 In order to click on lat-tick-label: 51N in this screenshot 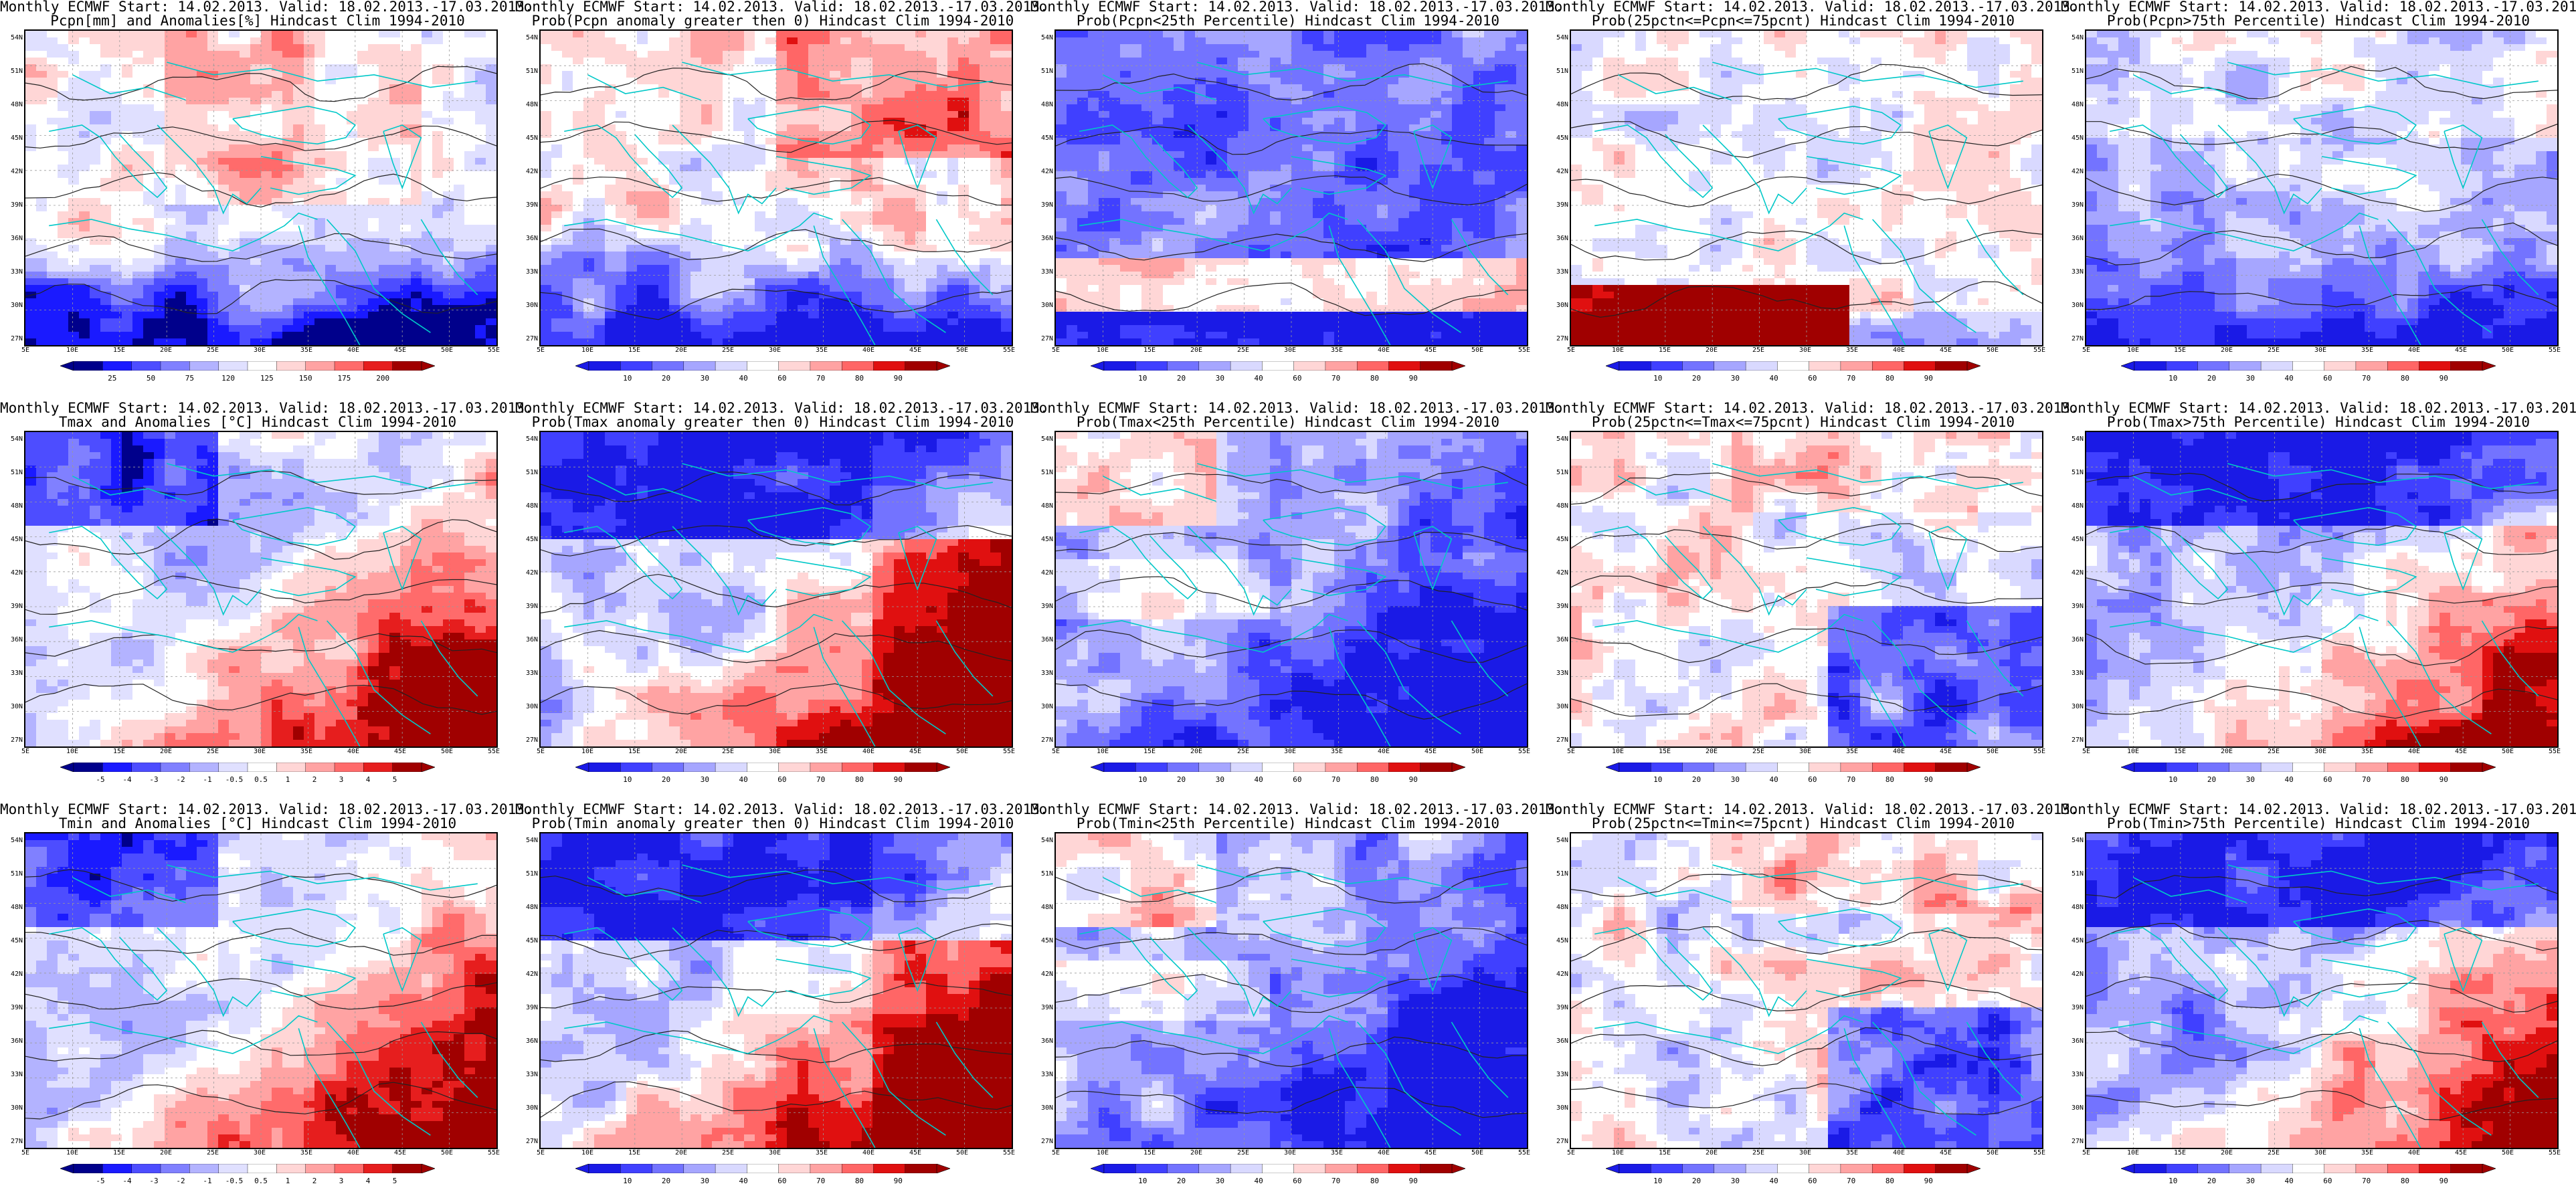, I will do `click(2072, 473)`.